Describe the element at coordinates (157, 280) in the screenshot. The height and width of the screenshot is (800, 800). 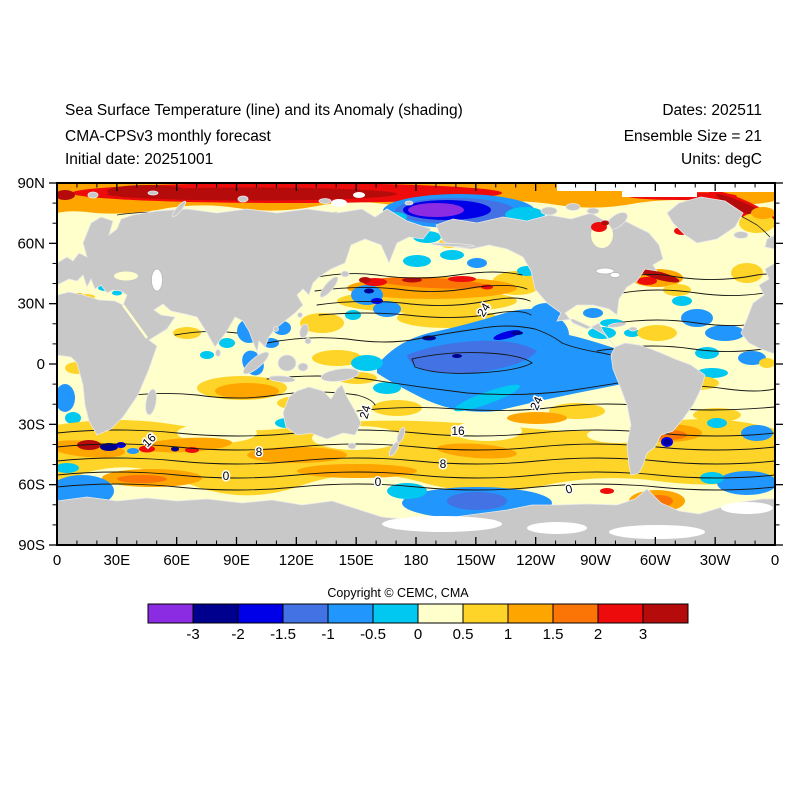
I see `caspian-sea` at that location.